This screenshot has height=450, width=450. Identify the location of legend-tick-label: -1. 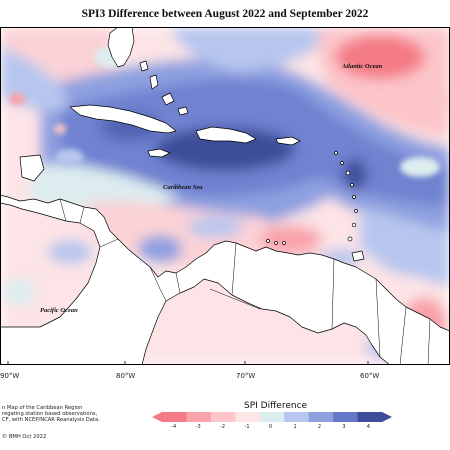
(247, 427).